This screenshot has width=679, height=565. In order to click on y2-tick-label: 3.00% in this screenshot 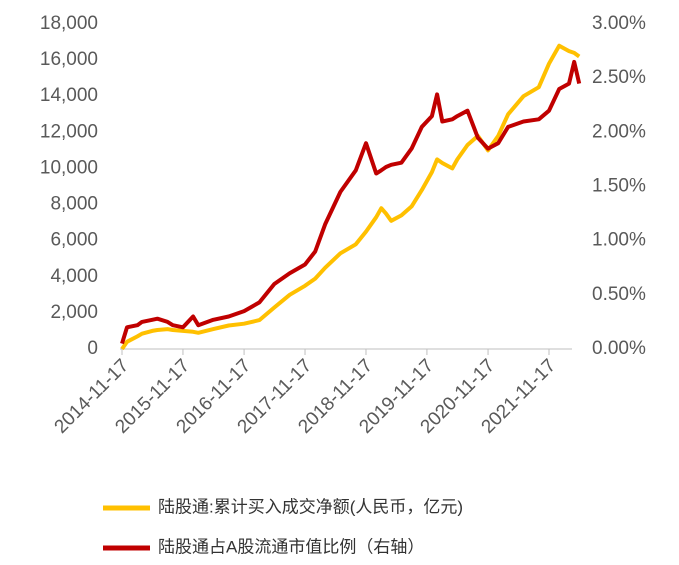, I will do `click(619, 23)`.